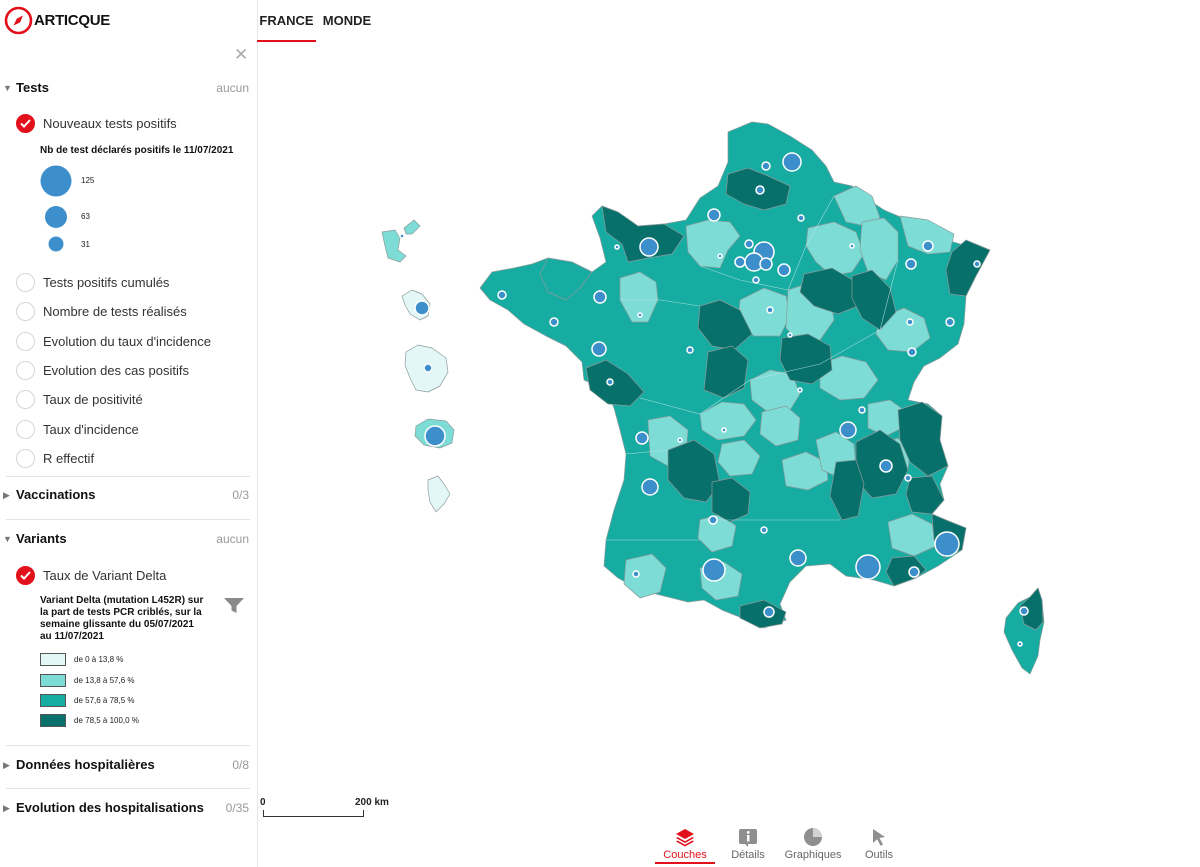  I want to click on option-tests-positifs-cumules: Tests positifs cumulés, so click(92, 282).